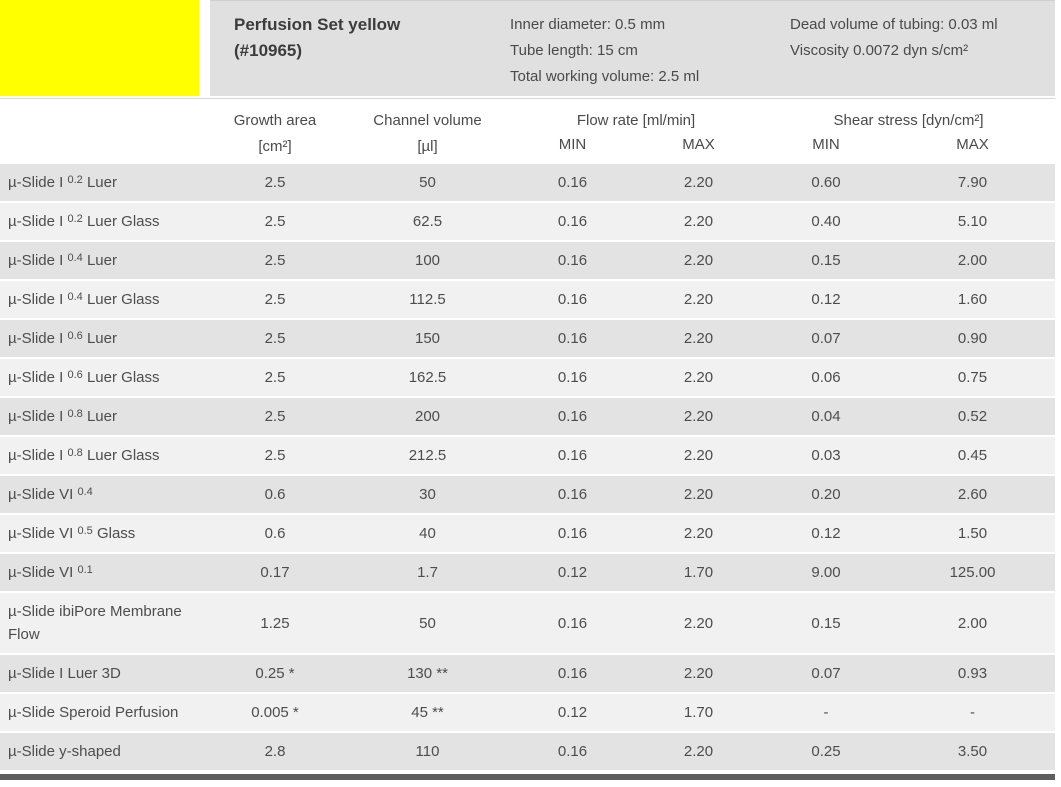 This screenshot has height=787, width=1061. Describe the element at coordinates (973, 495) in the screenshot. I see `cell-shear-max: 2.60` at that location.